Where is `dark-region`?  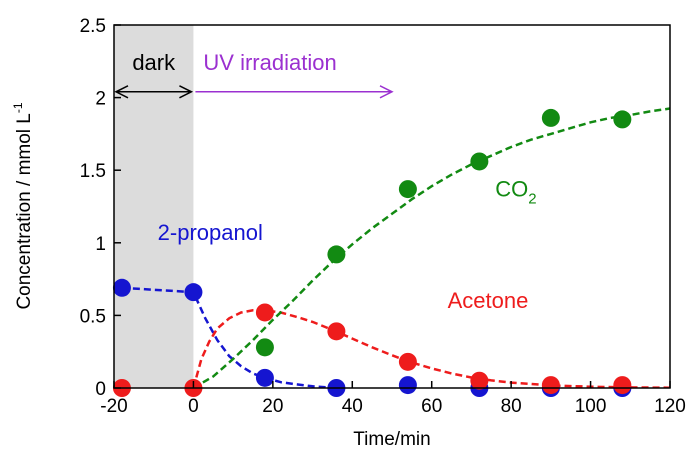
dark-region is located at coordinates (154, 206).